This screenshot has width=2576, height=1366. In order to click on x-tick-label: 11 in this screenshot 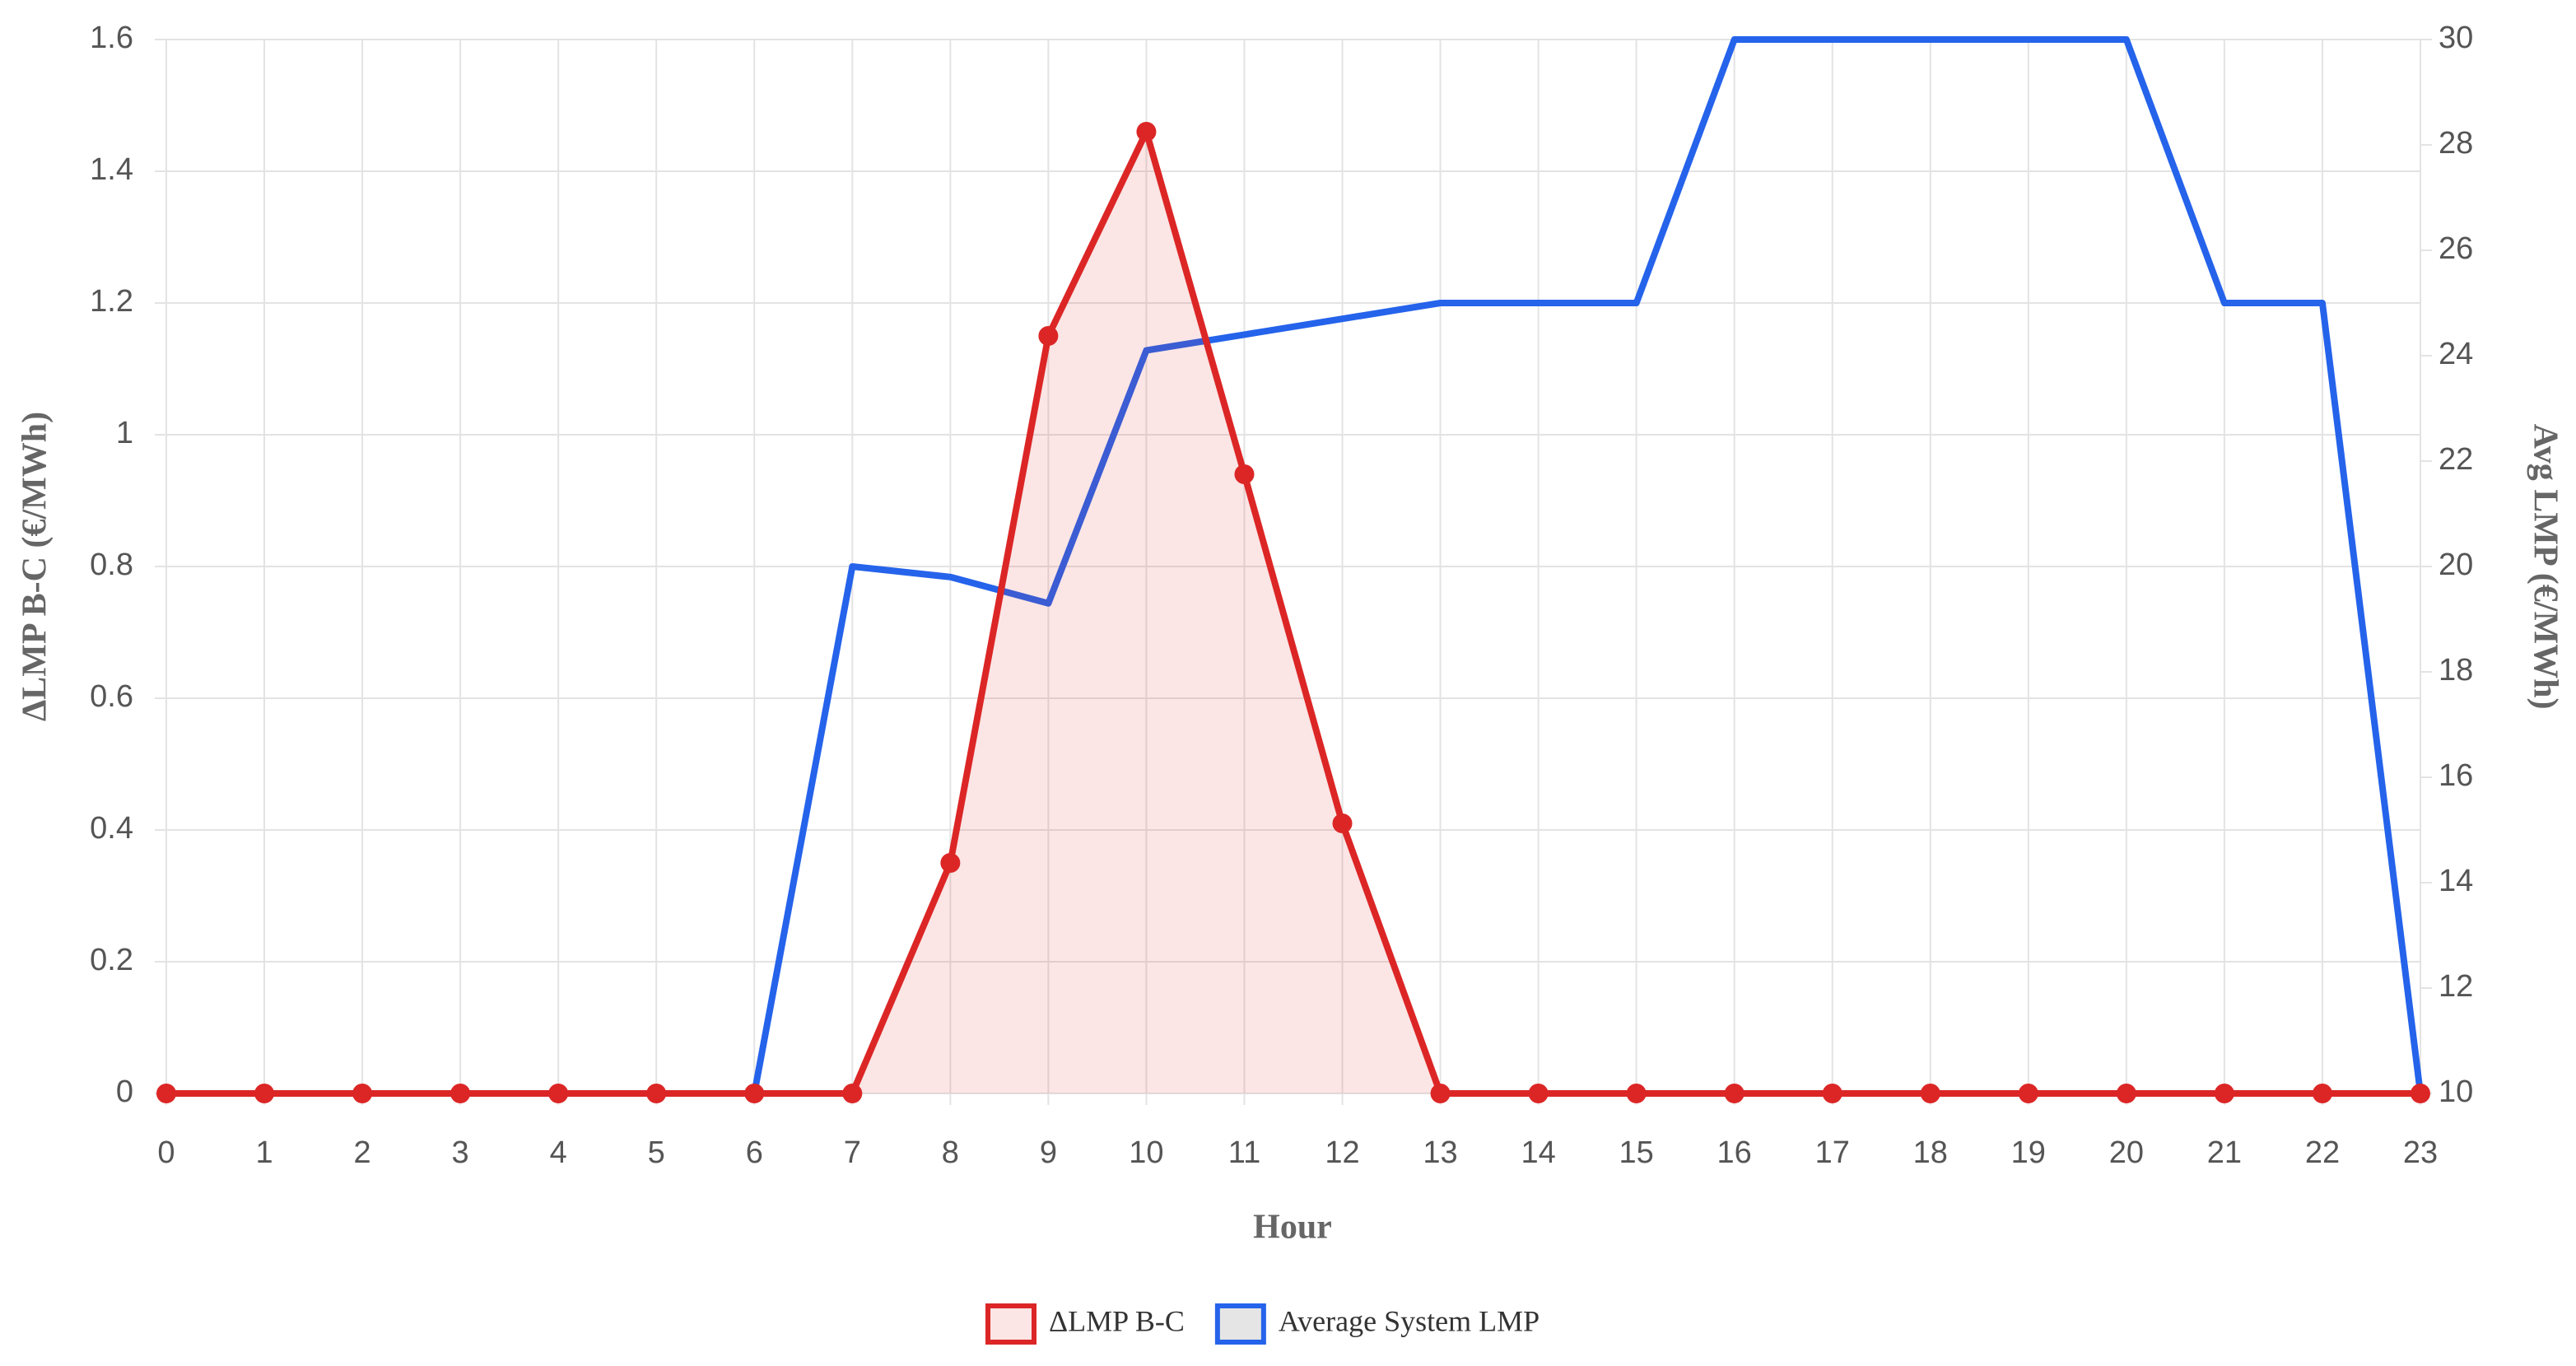, I will do `click(1244, 1152)`.